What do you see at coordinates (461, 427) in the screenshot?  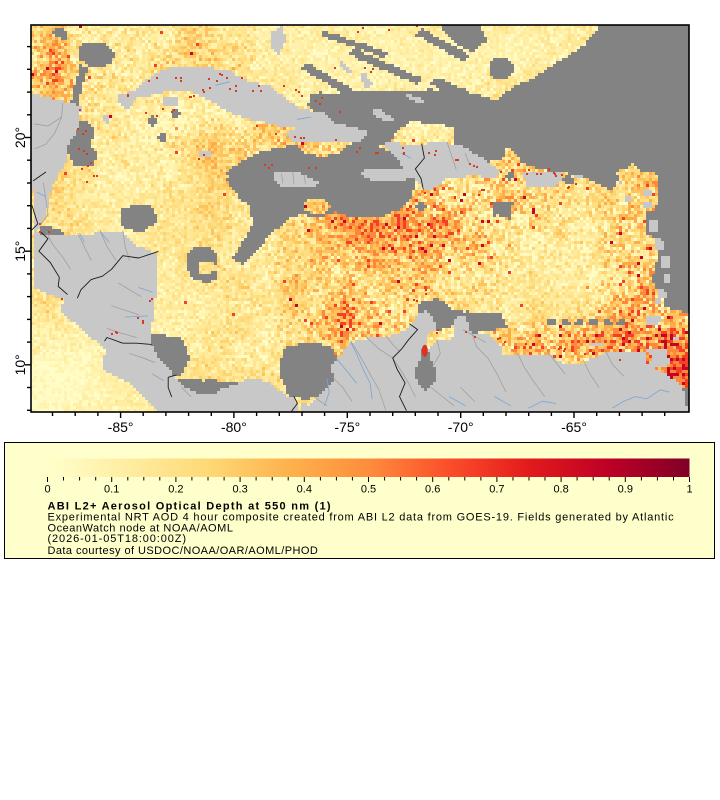 I see `svg-text: -70°` at bounding box center [461, 427].